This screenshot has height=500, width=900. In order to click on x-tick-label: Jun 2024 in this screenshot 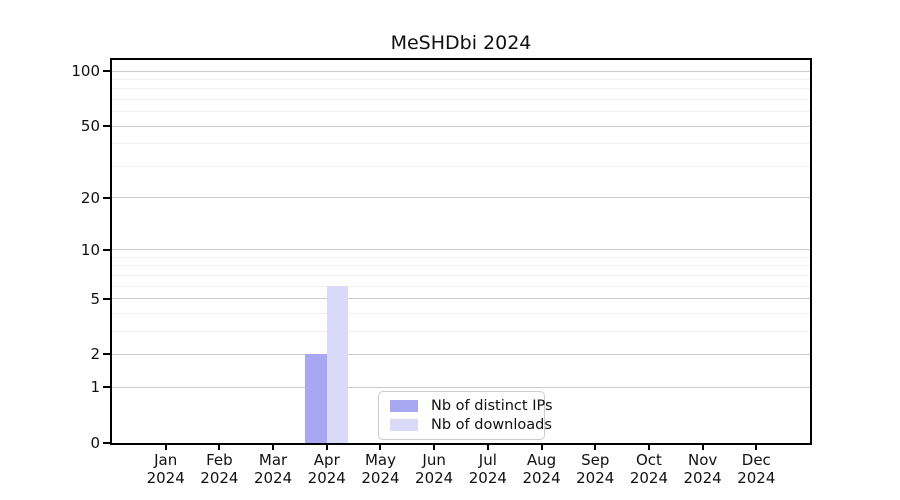, I will do `click(434, 469)`.